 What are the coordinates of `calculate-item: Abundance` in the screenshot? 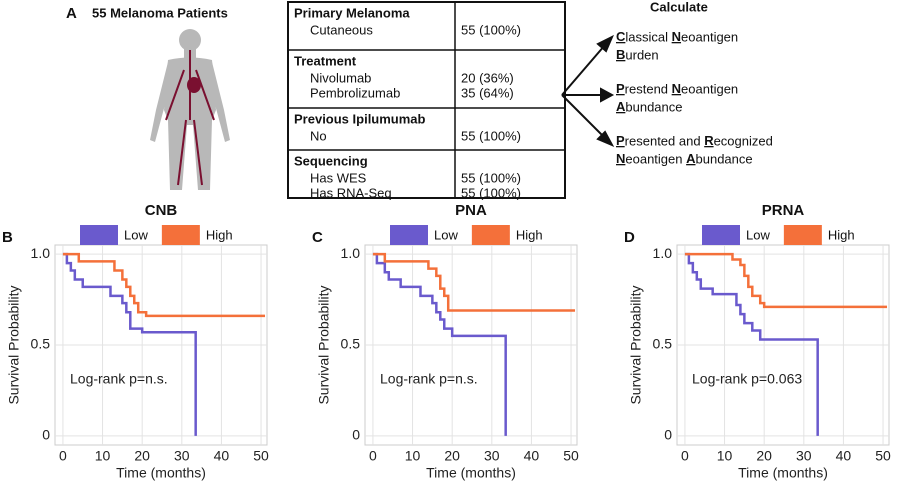 It's located at (649, 106).